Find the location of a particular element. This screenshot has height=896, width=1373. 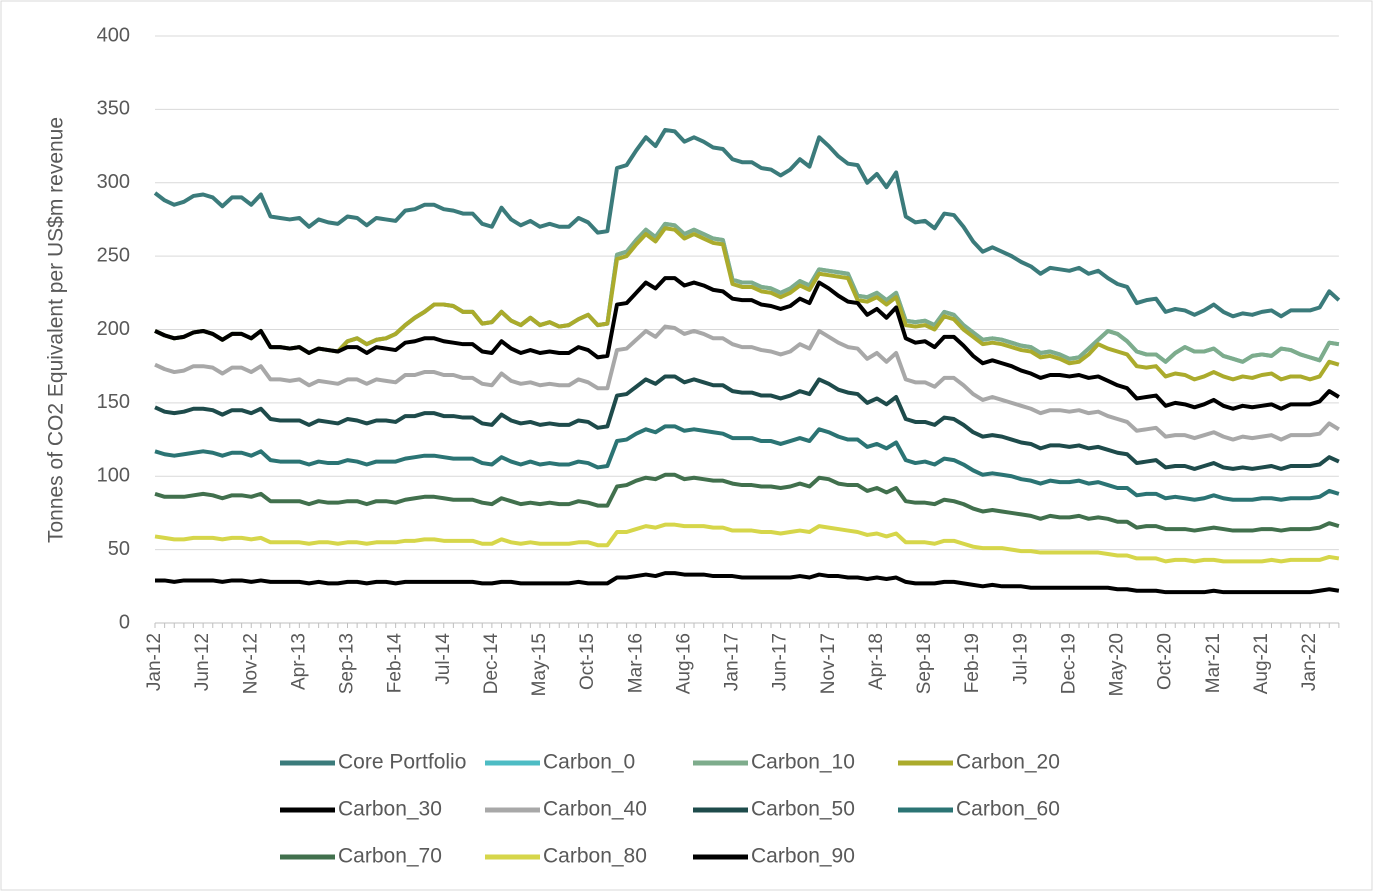

legend-label: Carbon_50 is located at coordinates (803, 809).